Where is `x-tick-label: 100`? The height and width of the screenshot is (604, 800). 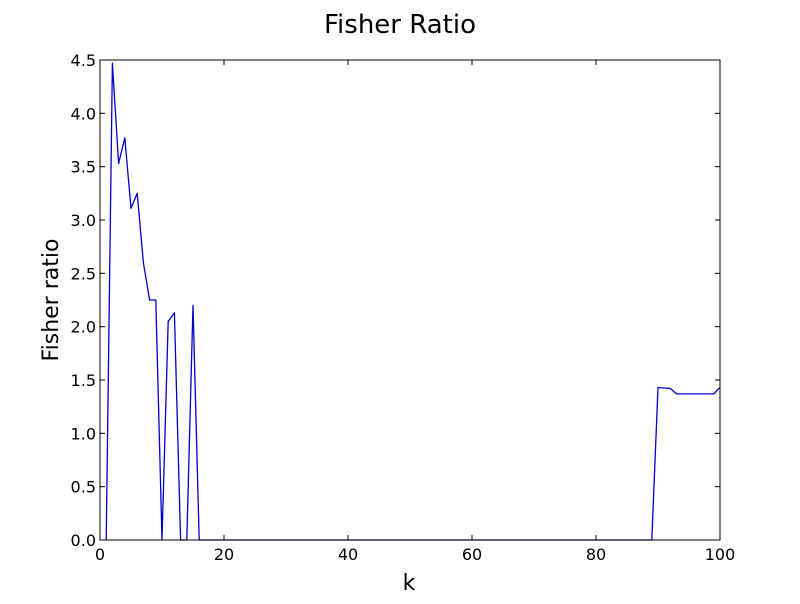
x-tick-label: 100 is located at coordinates (720, 554).